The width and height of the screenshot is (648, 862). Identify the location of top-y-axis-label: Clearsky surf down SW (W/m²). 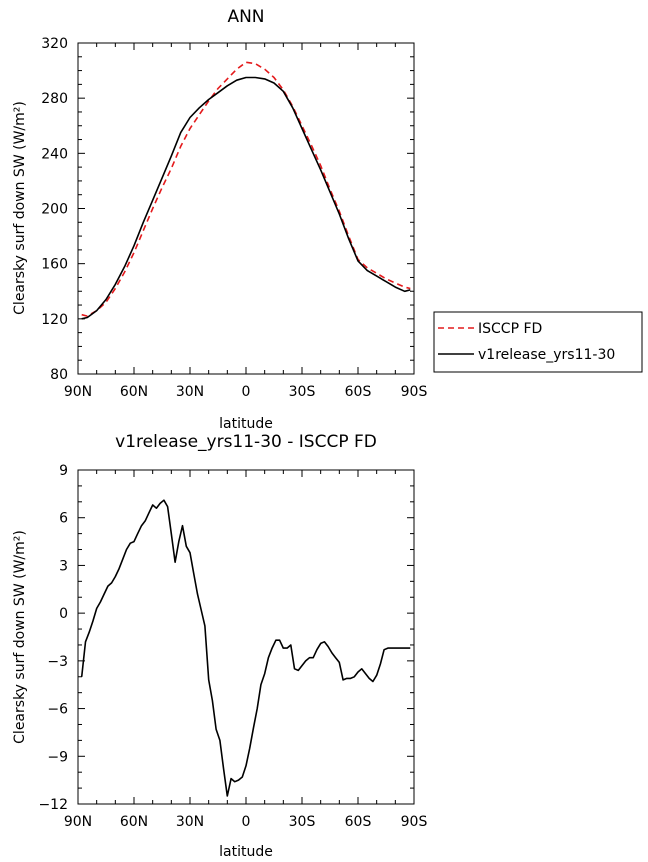
(20, 208).